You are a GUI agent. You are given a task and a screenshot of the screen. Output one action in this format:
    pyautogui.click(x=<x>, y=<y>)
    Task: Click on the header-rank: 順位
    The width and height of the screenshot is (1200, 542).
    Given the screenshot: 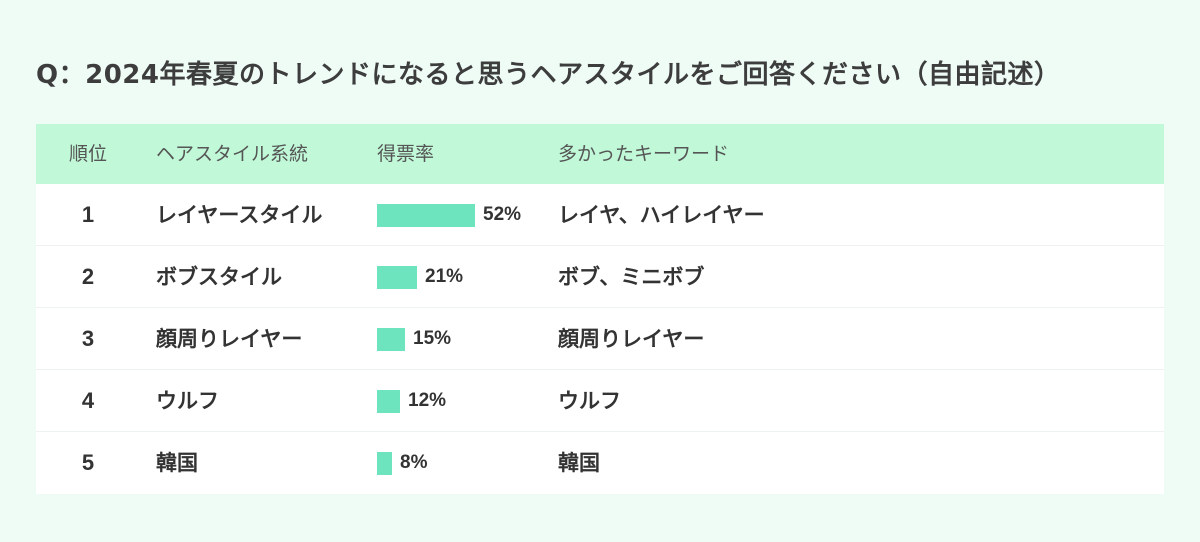 What is the action you would take?
    pyautogui.click(x=87, y=154)
    